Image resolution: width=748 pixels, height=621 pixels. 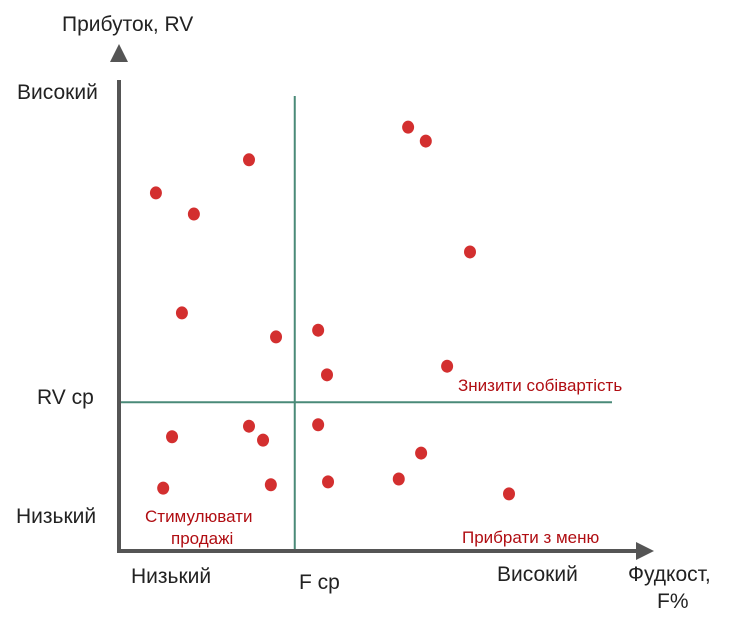 I want to click on quadrant-label-stimulate-line2: продажі, so click(x=202, y=538).